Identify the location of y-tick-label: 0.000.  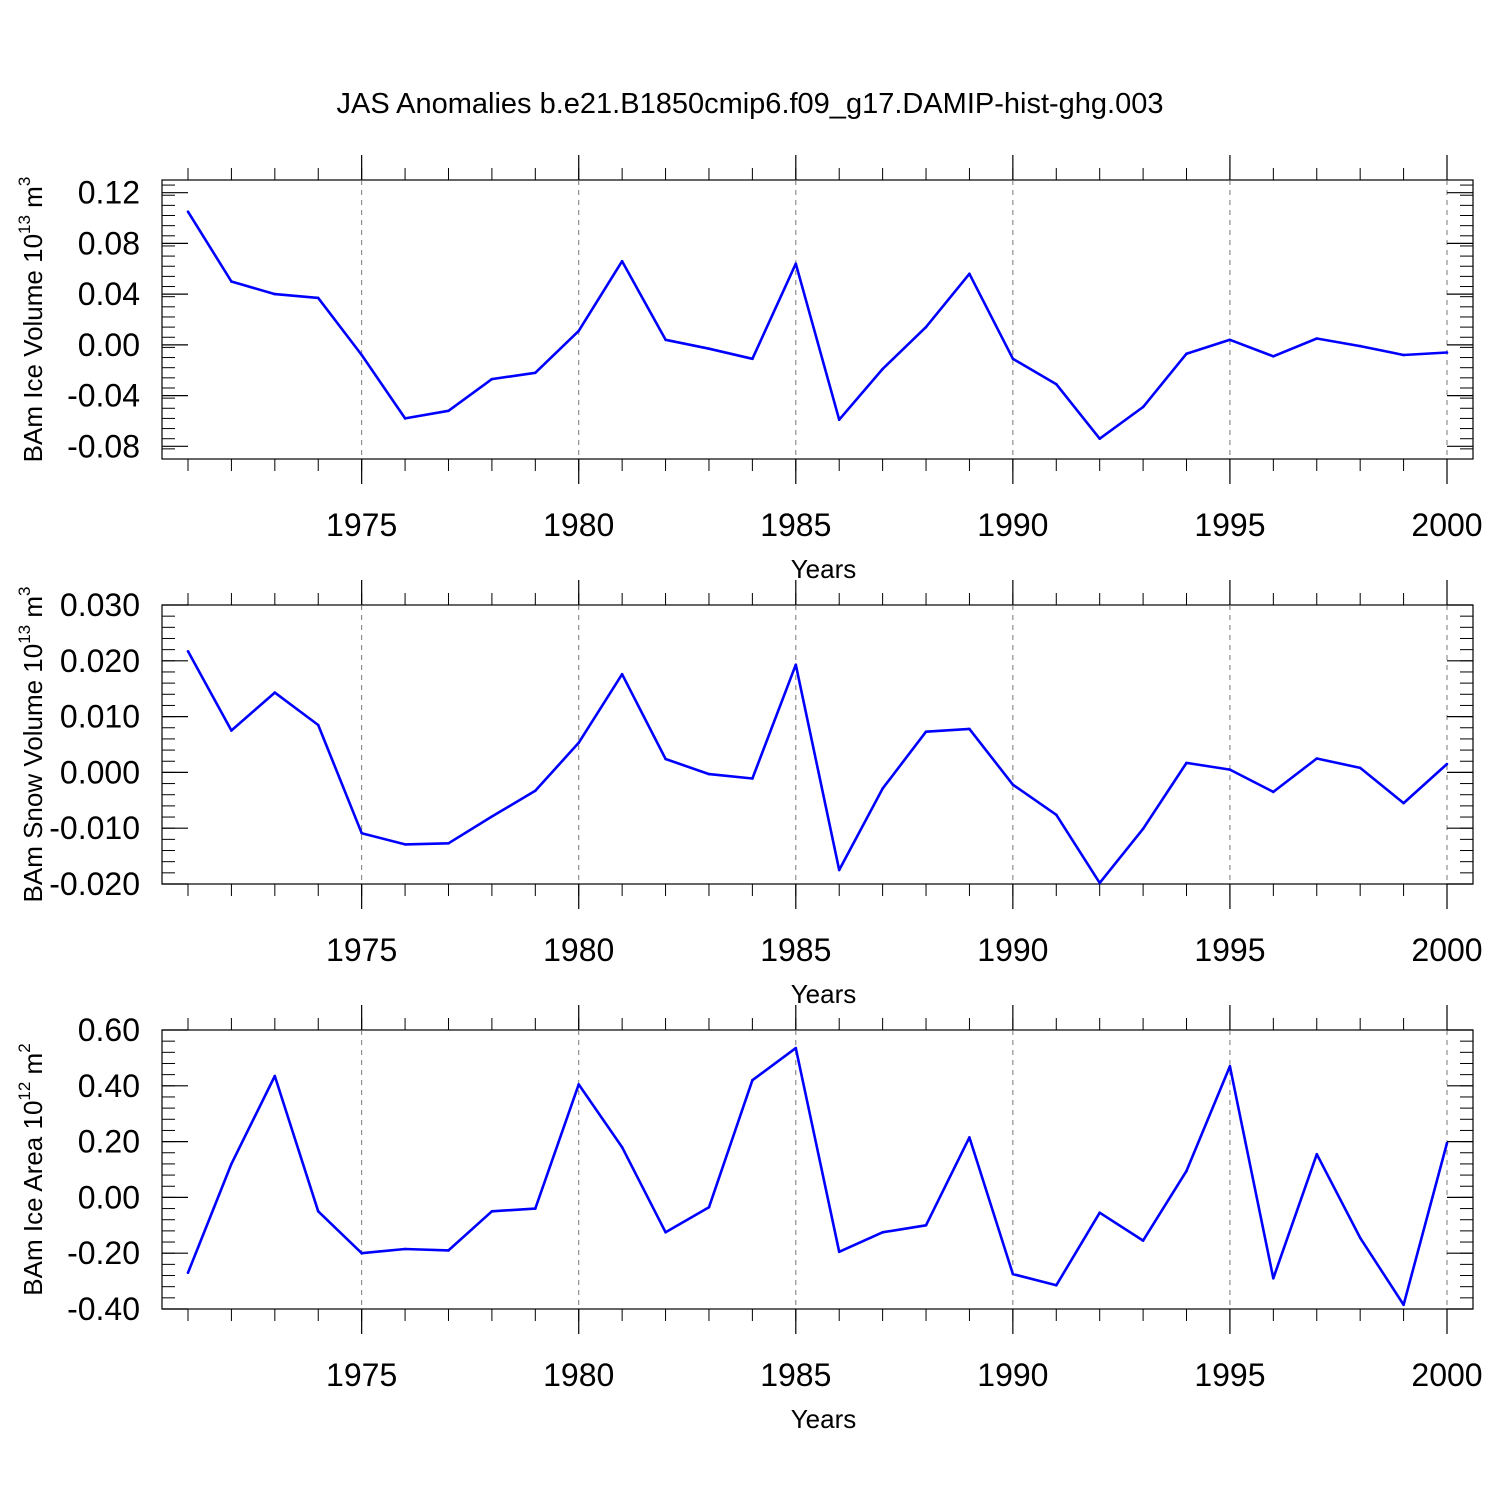
(100, 772).